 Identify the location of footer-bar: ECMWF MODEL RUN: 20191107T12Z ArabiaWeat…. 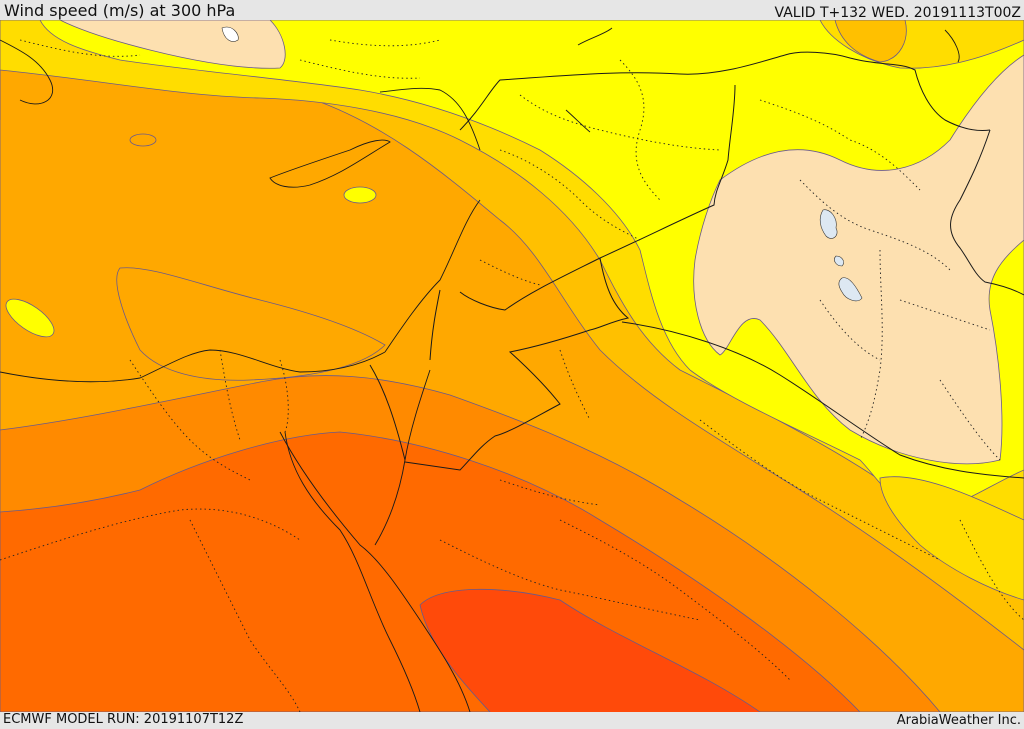
(512, 720).